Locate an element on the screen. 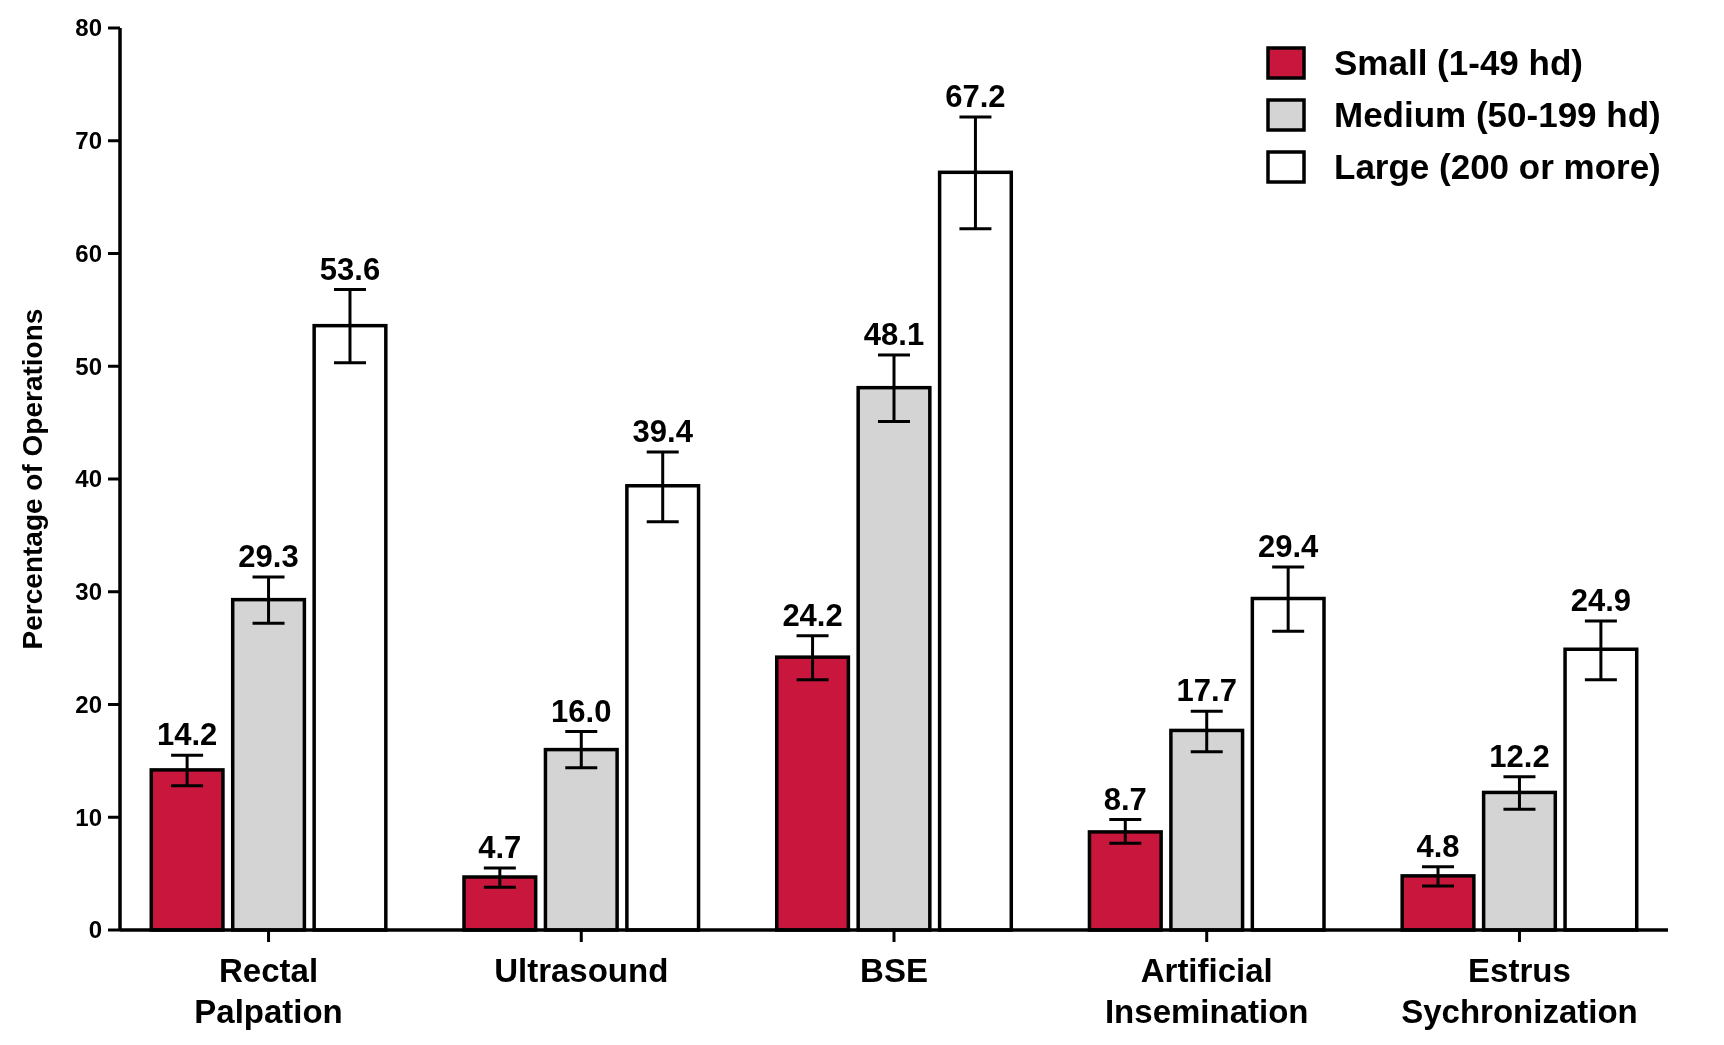  x-tick-label: Rectal Palpation is located at coordinates (268, 991).